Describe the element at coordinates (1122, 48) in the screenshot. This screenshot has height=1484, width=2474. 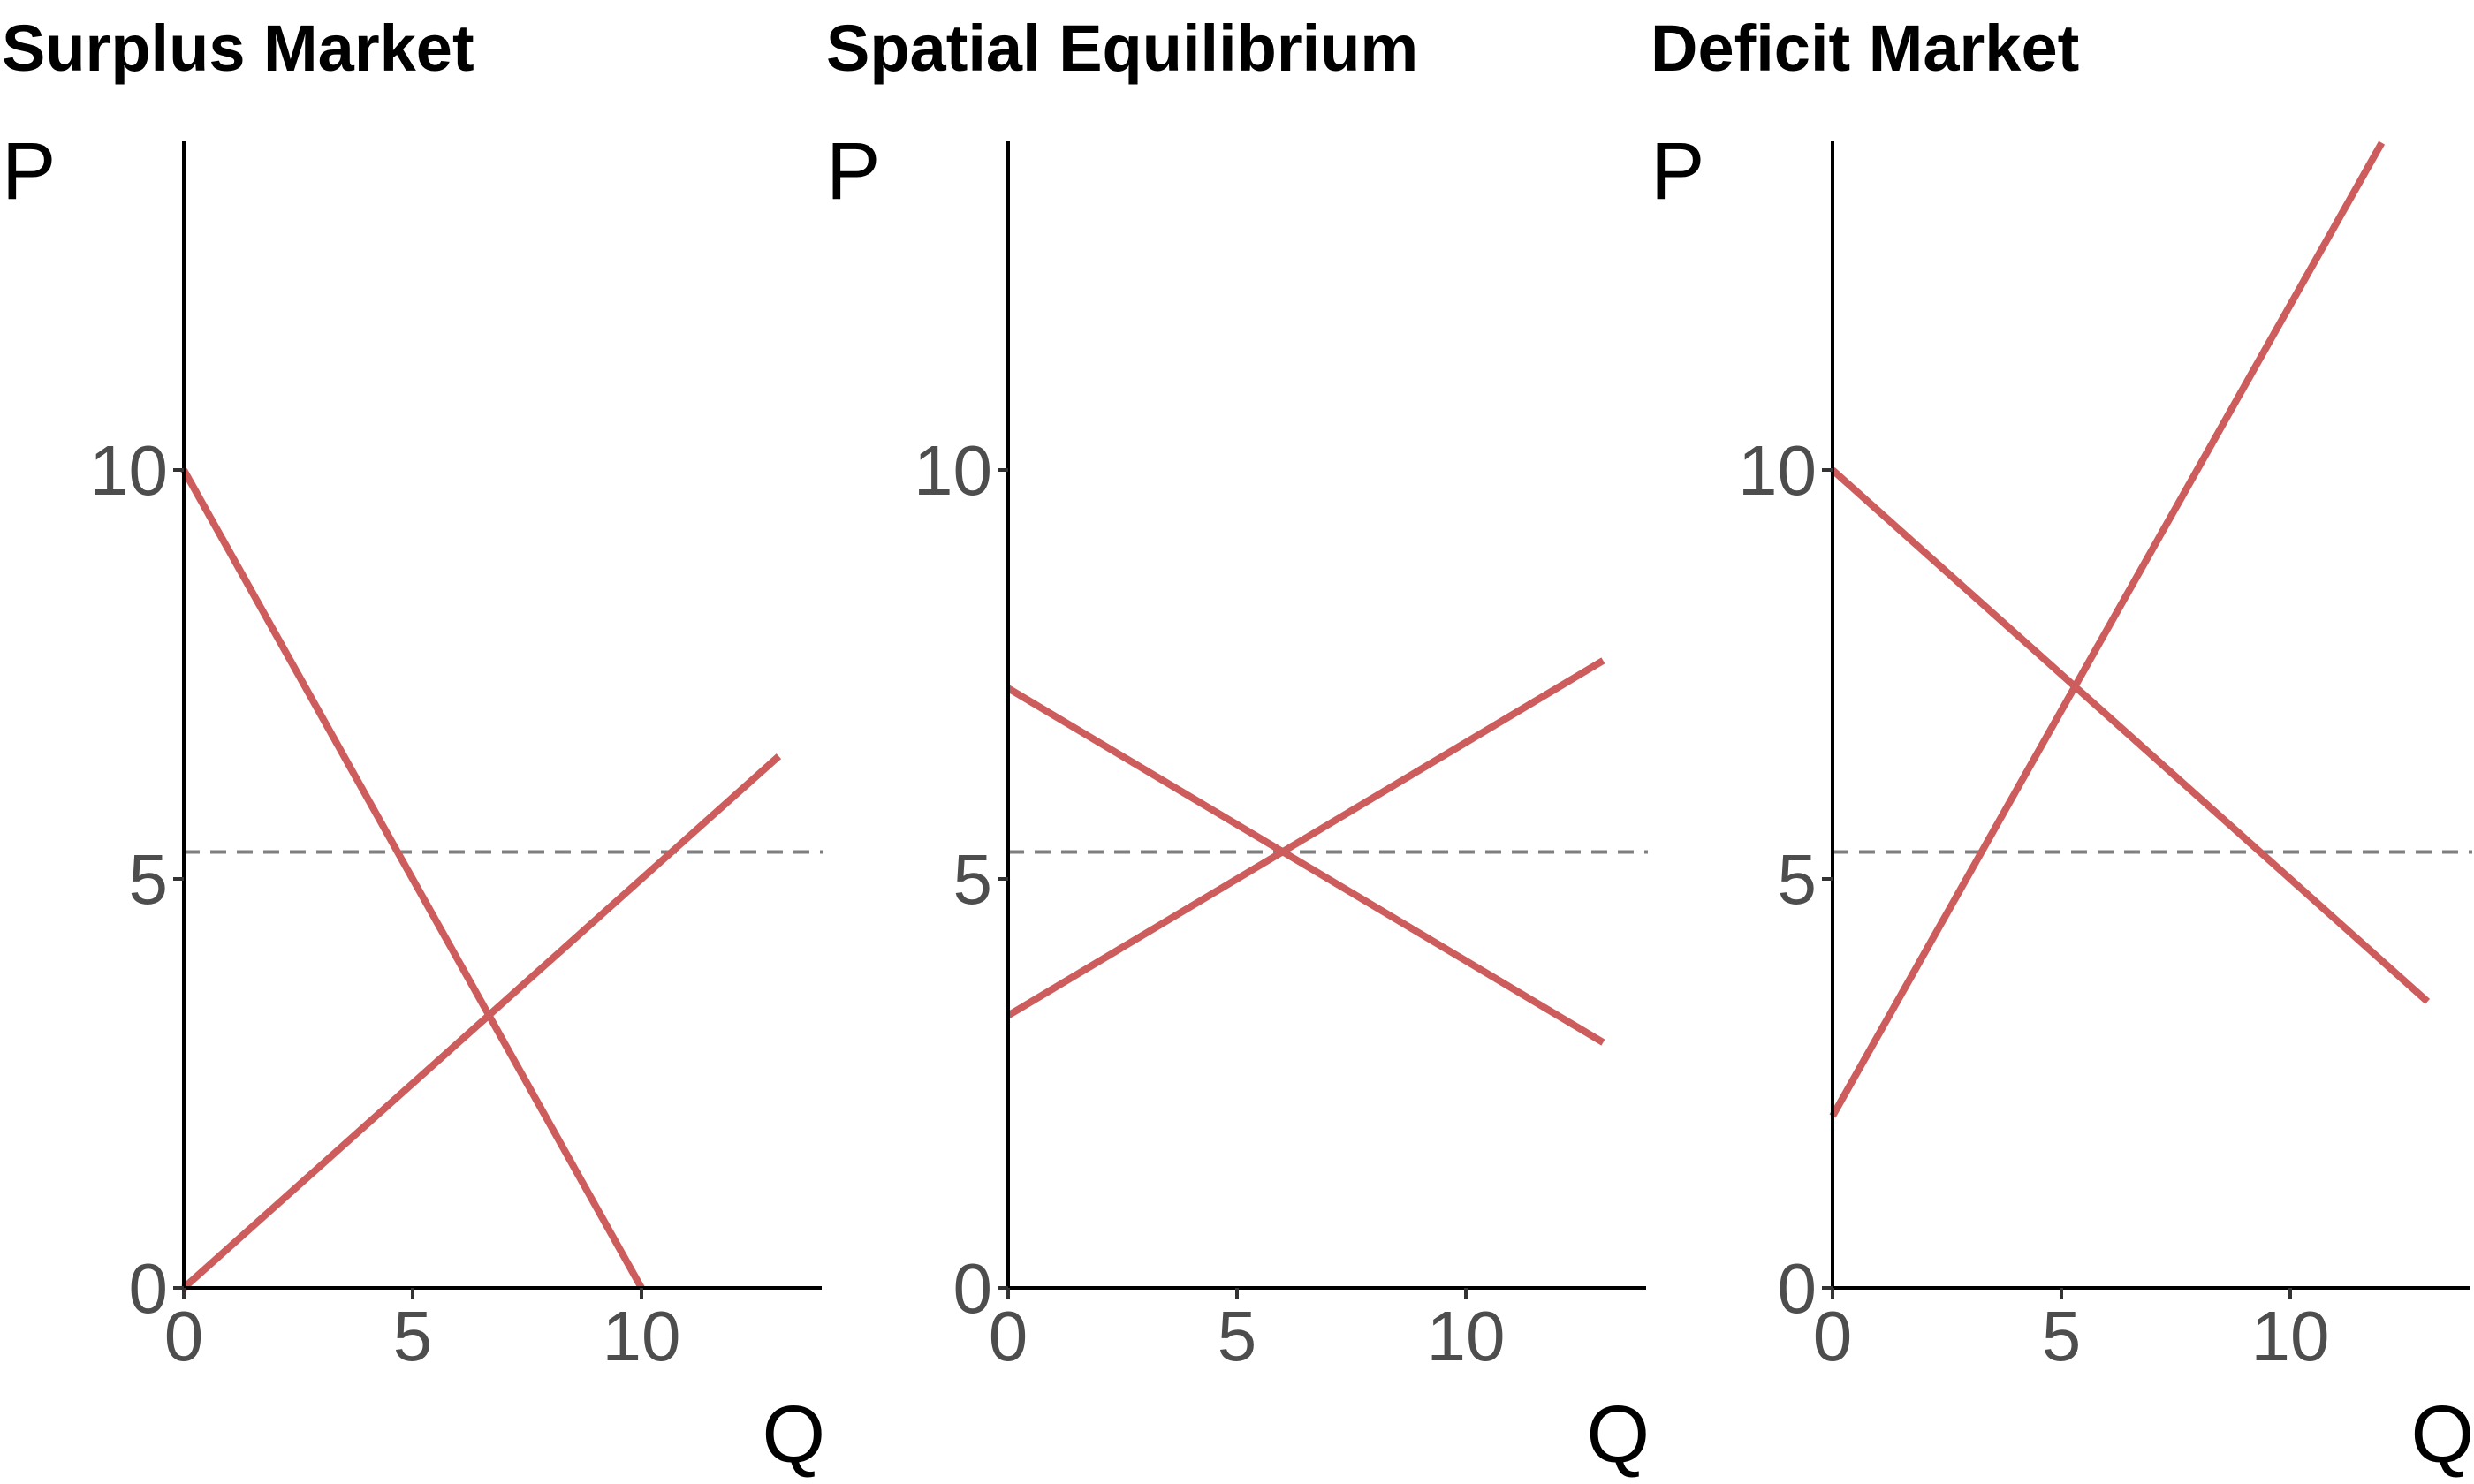
I see `panel-title: Spatial Equilibrium` at that location.